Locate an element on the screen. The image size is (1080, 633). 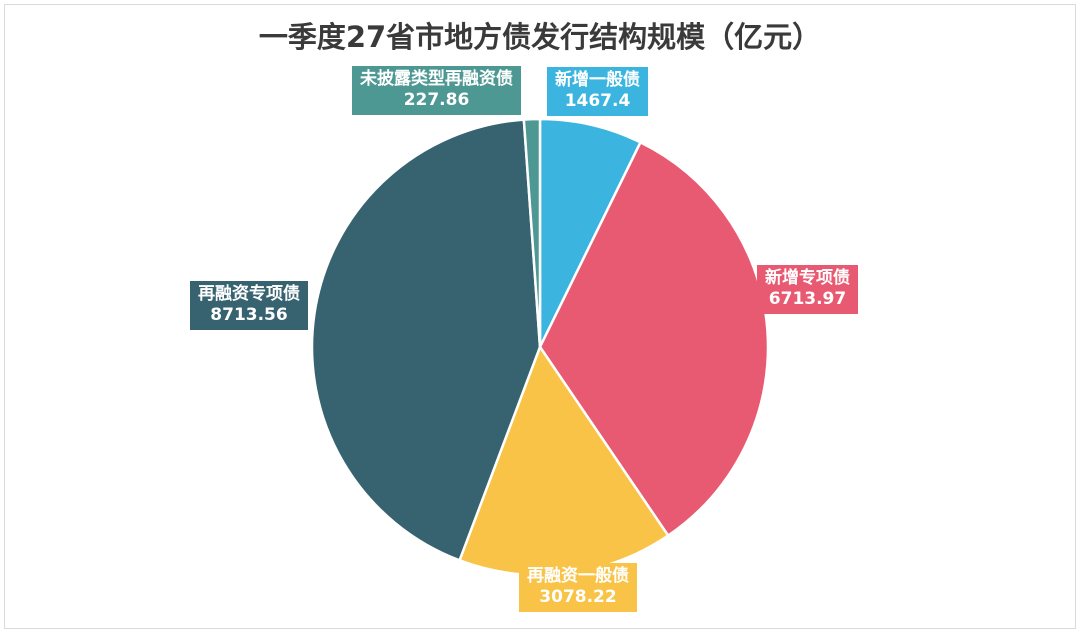
slice-label-zairongzi-yiban: 再融资一般债 3078.22 is located at coordinates (578, 587).